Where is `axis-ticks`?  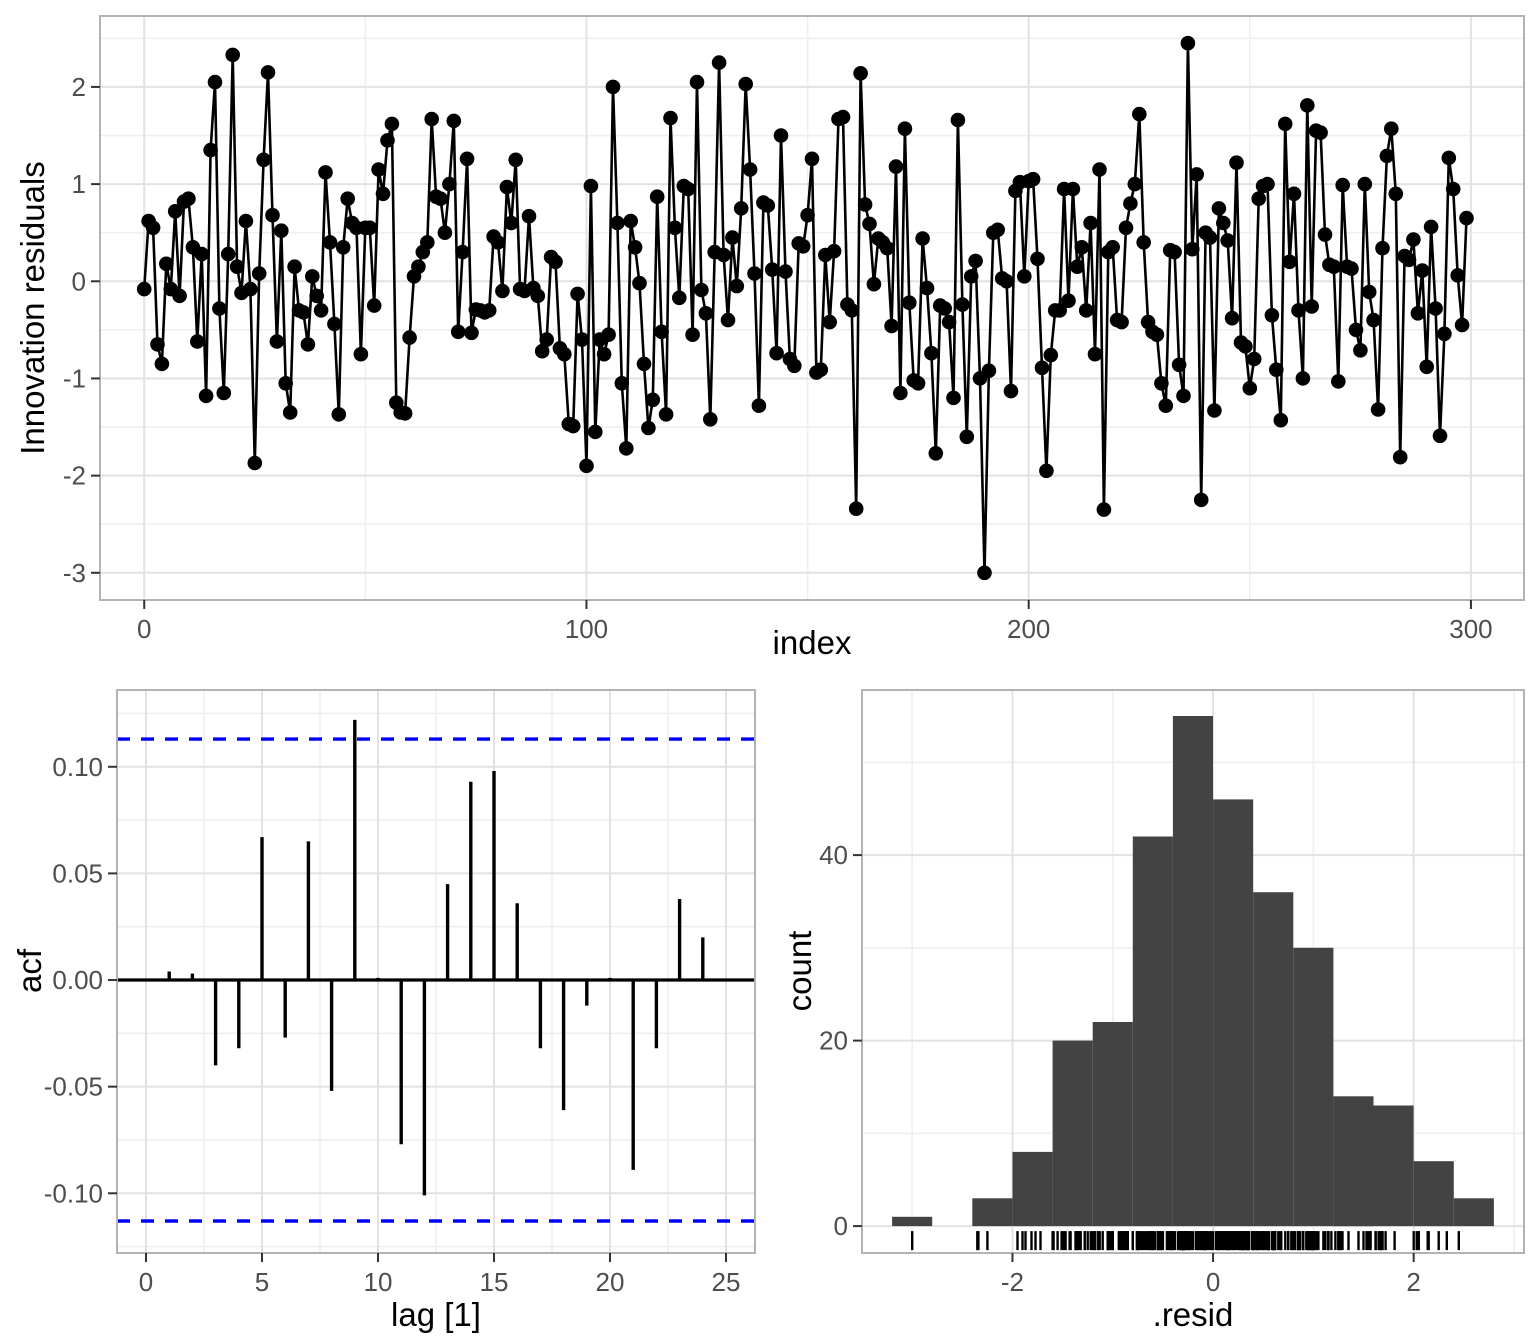 axis-ticks is located at coordinates (417, 1013).